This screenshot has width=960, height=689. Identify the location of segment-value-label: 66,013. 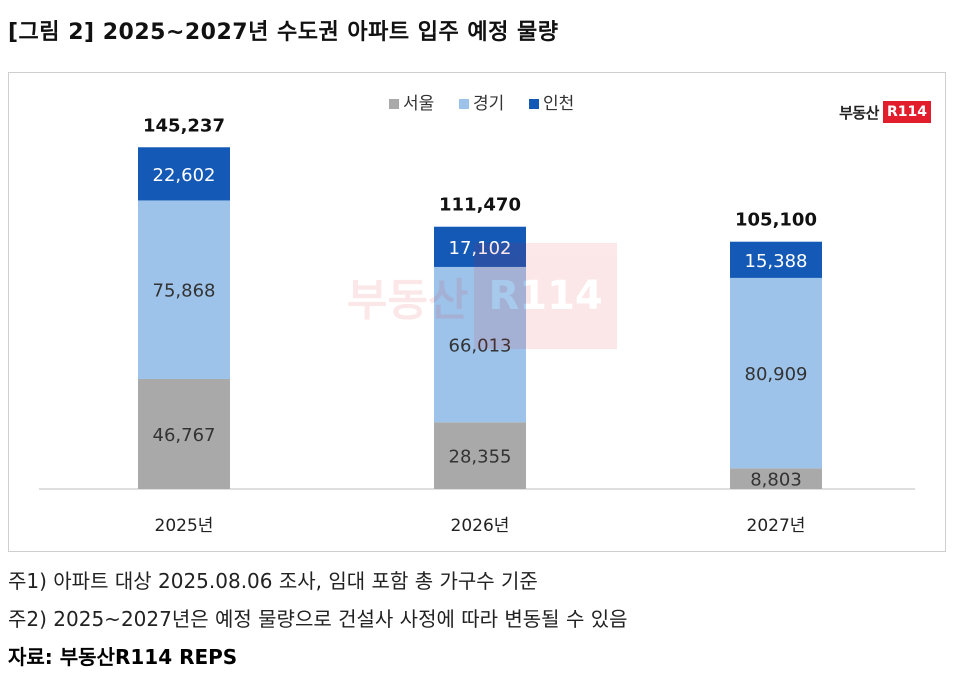
(480, 346).